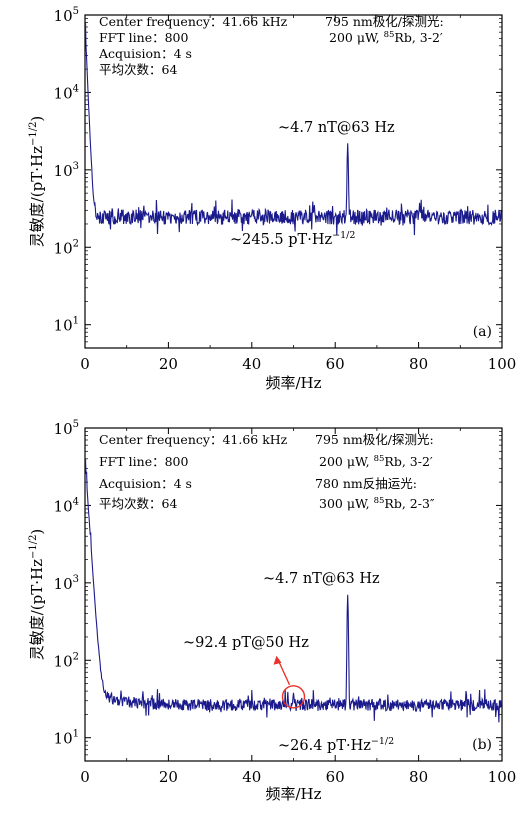 This screenshot has height=819, width=523. I want to click on noise-floor-annotation: ~26.4 pT·Hz−1/2, so click(336, 745).